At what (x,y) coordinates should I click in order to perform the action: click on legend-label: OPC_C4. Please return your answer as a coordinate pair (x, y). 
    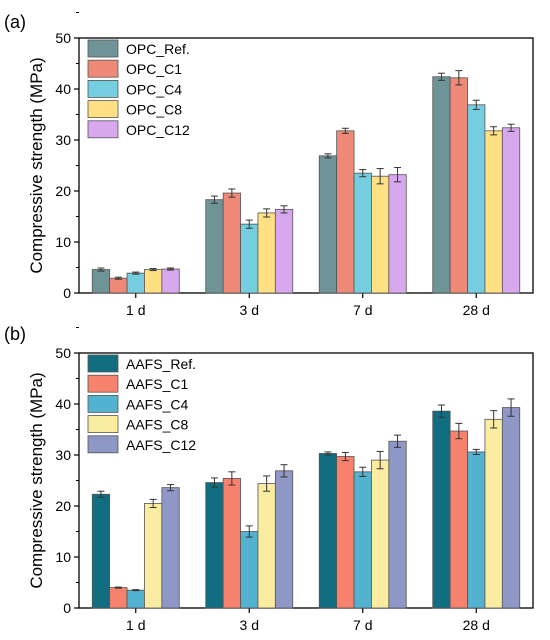
    Looking at the image, I should click on (154, 89).